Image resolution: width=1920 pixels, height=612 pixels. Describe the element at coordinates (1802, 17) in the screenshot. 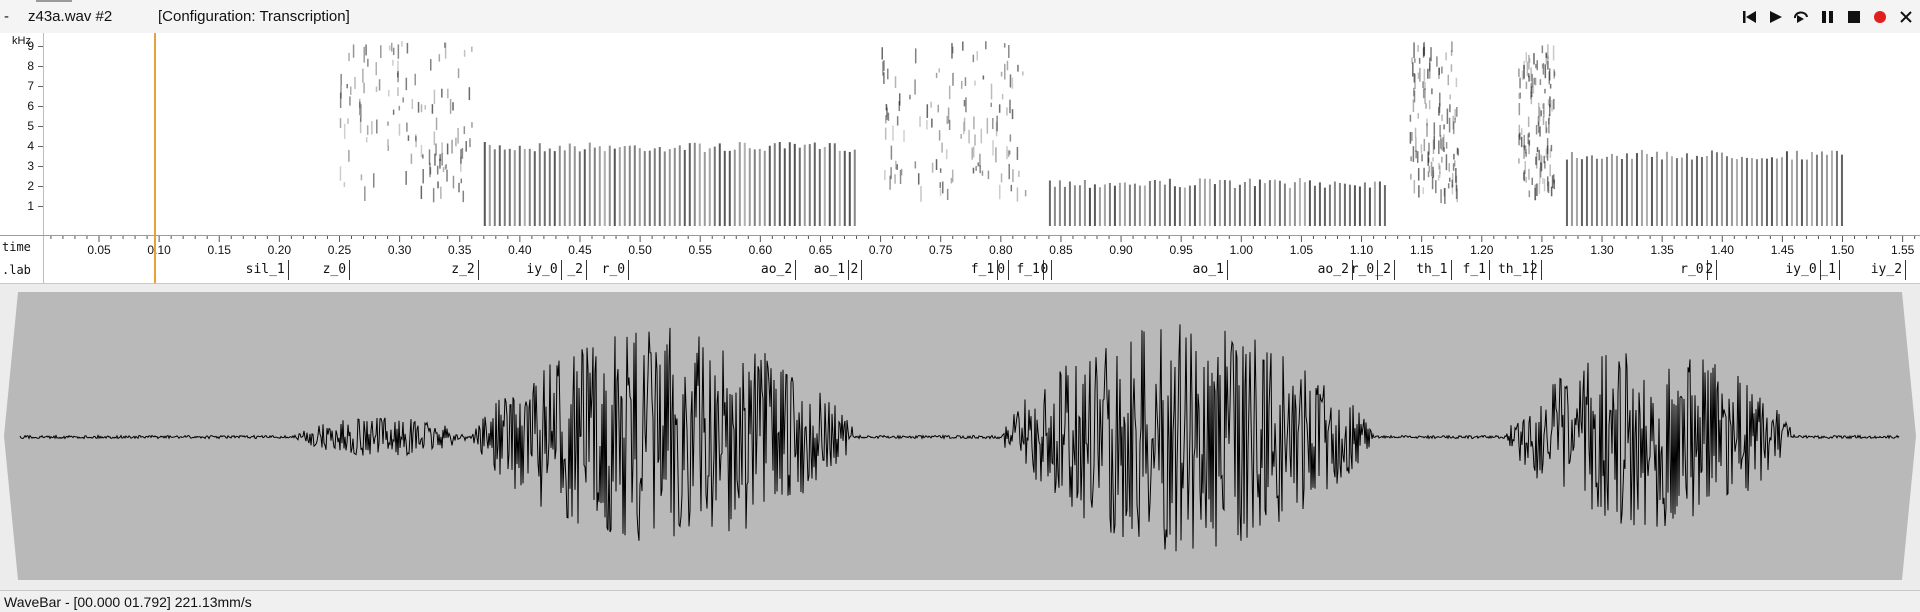

I see `play-loop-icon` at that location.